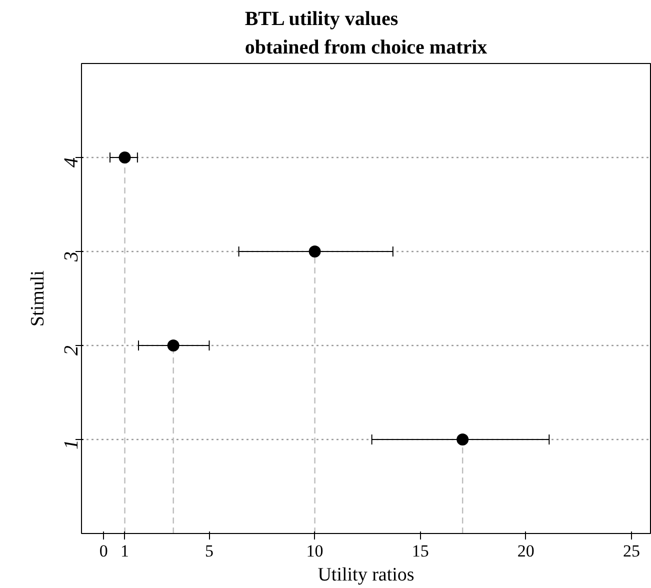  I want to click on y-tick-label: 4, so click(71, 163).